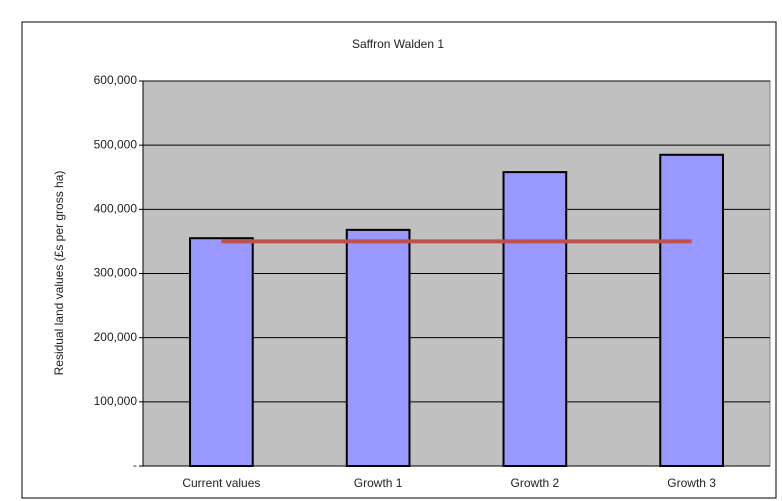 The image size is (782, 501). What do you see at coordinates (221, 483) in the screenshot?
I see `x-tick-label: Current values` at bounding box center [221, 483].